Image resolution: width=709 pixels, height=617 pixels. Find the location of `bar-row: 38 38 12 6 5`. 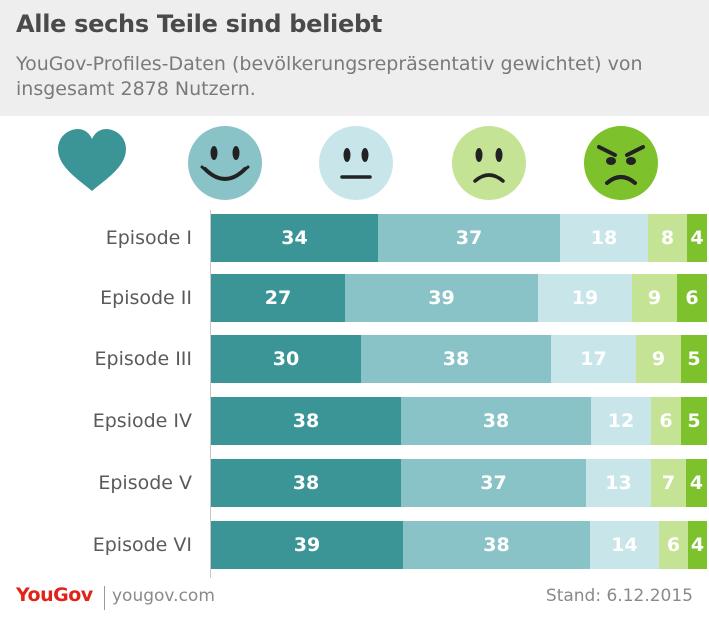

bar-row: 38 38 12 6 5 is located at coordinates (459, 421).